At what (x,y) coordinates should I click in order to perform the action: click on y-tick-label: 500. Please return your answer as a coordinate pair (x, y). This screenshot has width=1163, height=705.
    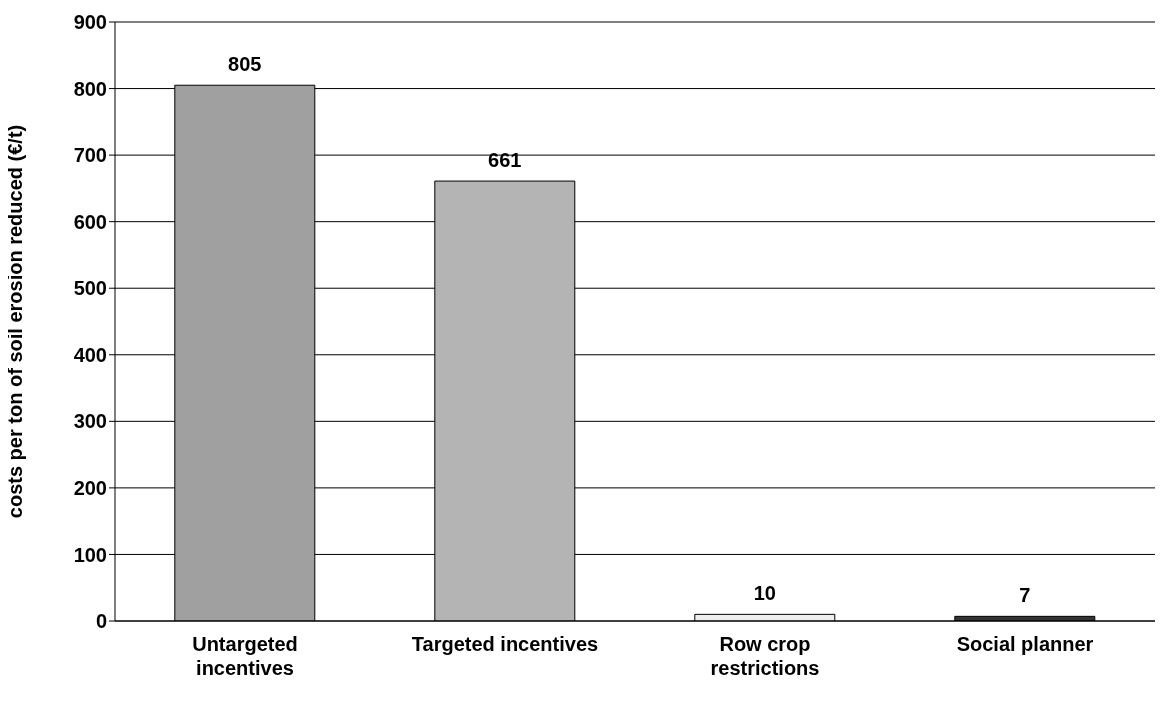
    Looking at the image, I should click on (90, 288).